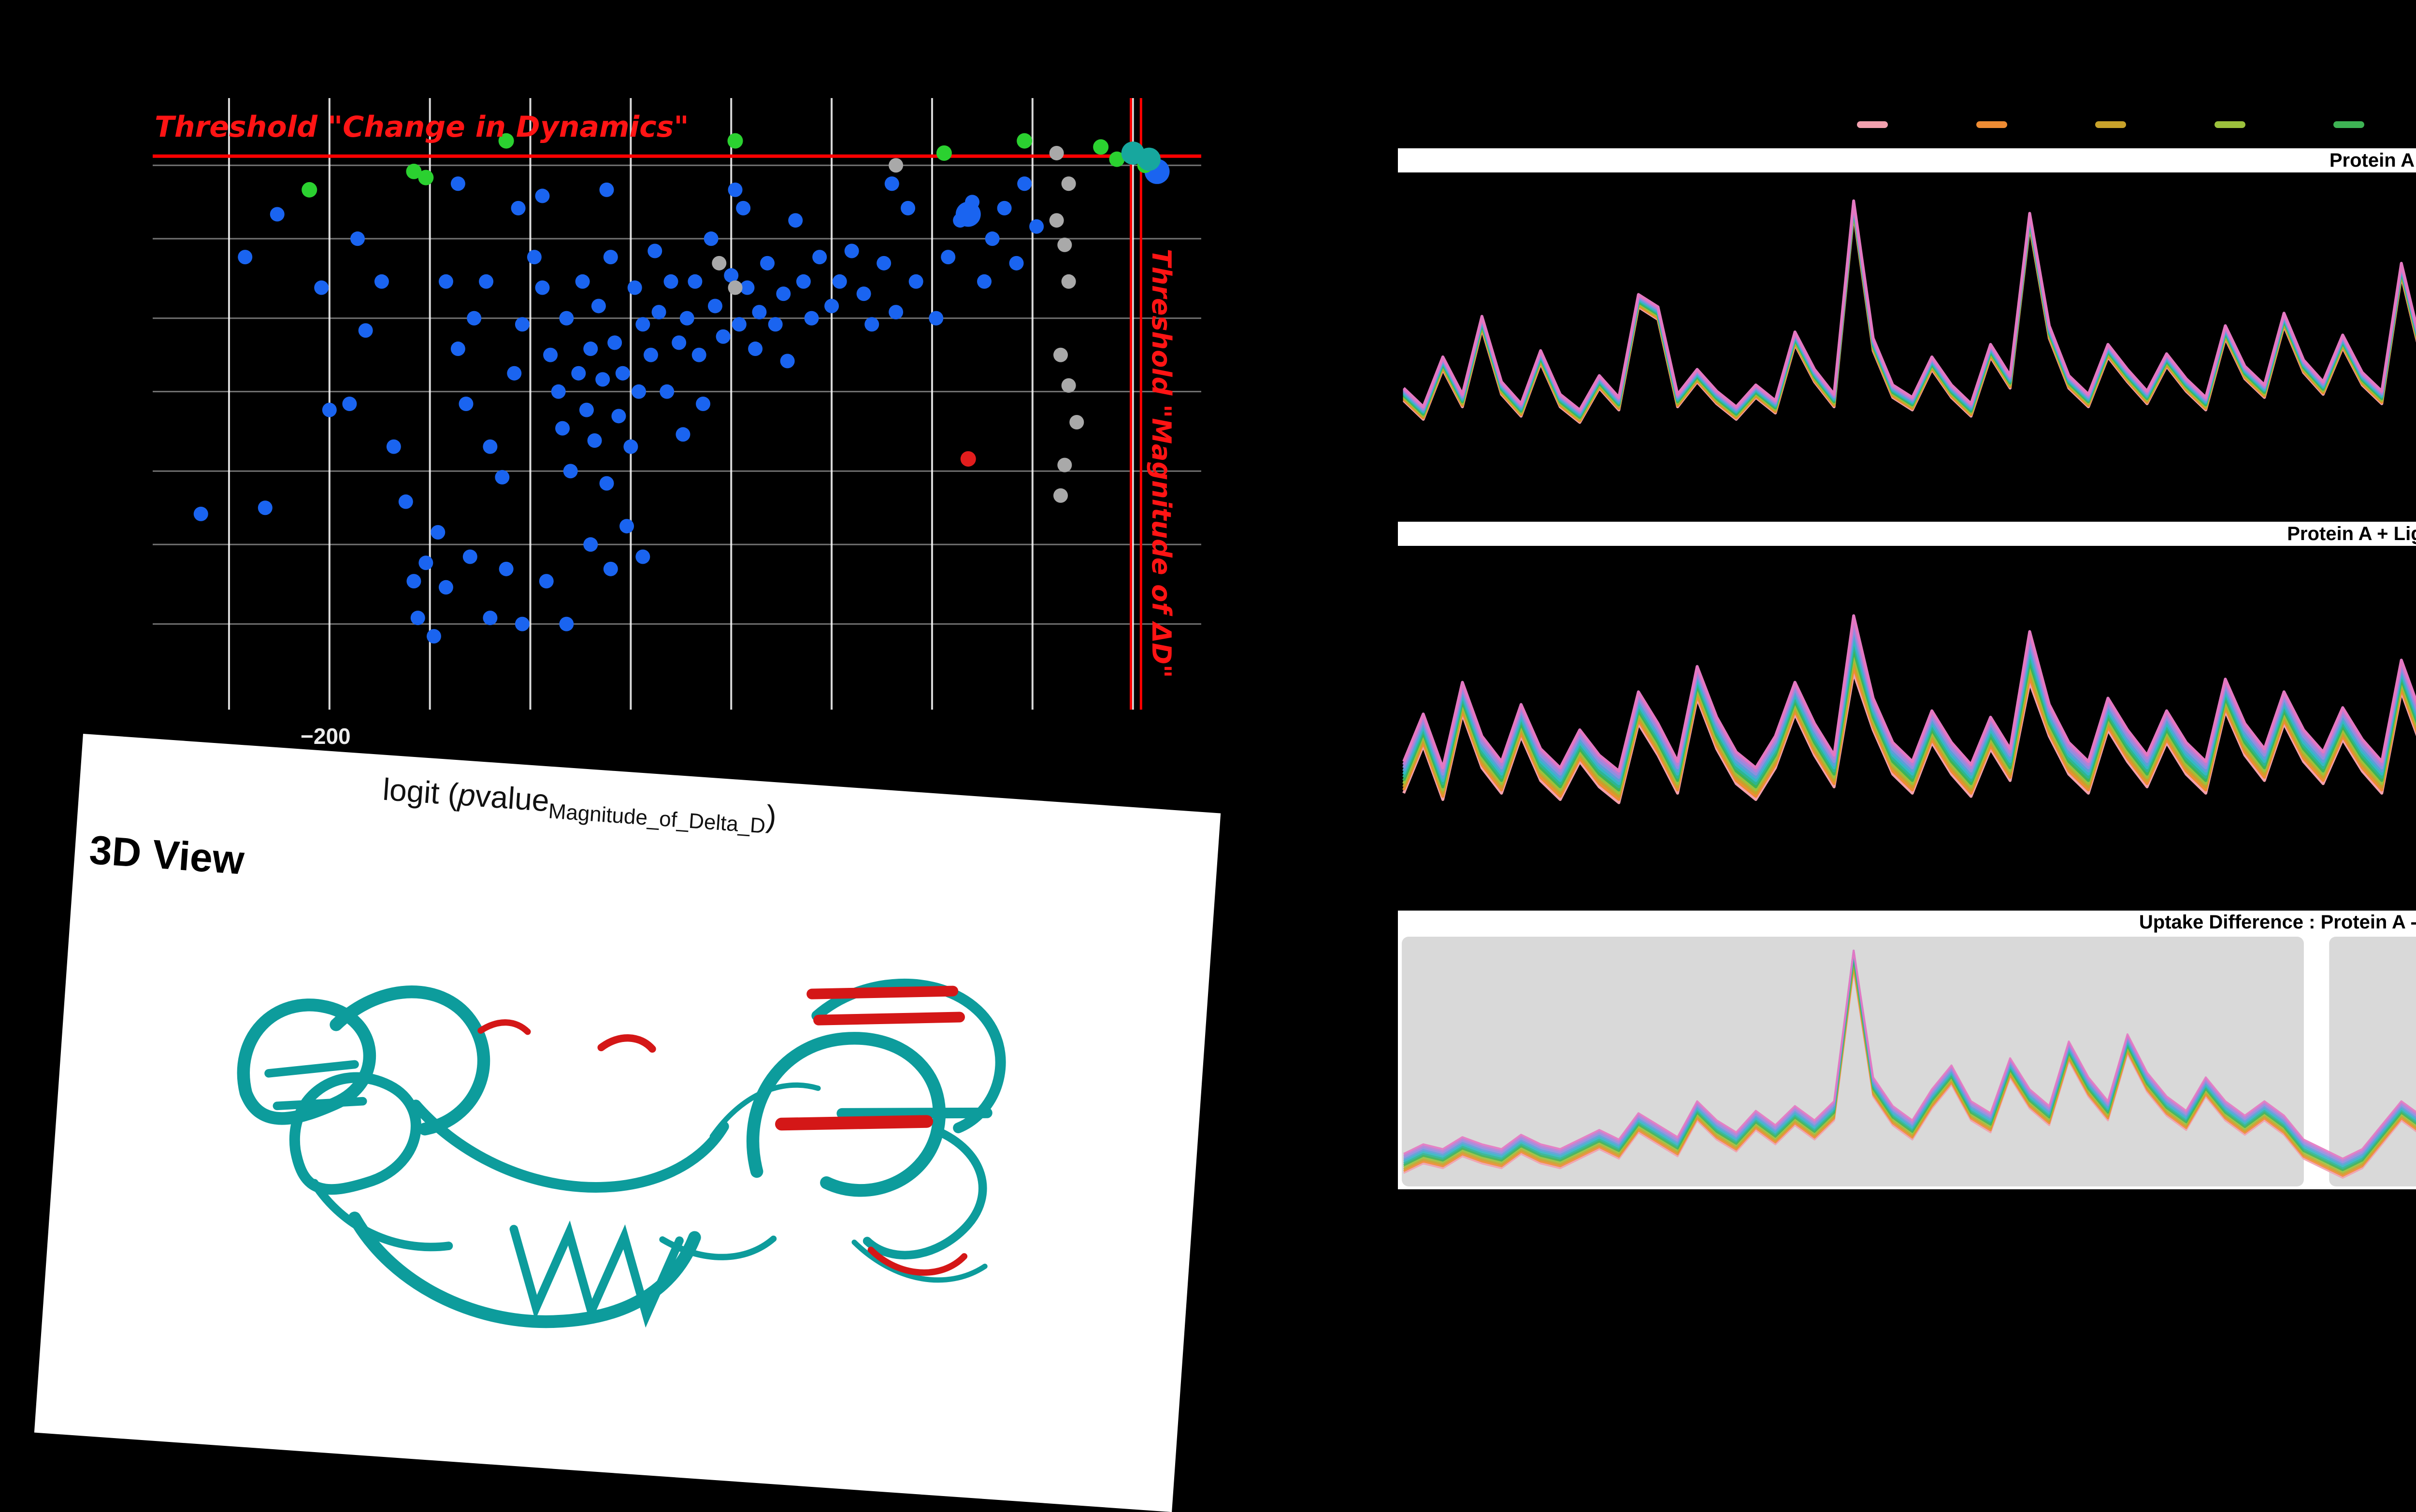 This screenshot has height=1512, width=2416. I want to click on uptake-chart-protein-a, so click(1907, 336).